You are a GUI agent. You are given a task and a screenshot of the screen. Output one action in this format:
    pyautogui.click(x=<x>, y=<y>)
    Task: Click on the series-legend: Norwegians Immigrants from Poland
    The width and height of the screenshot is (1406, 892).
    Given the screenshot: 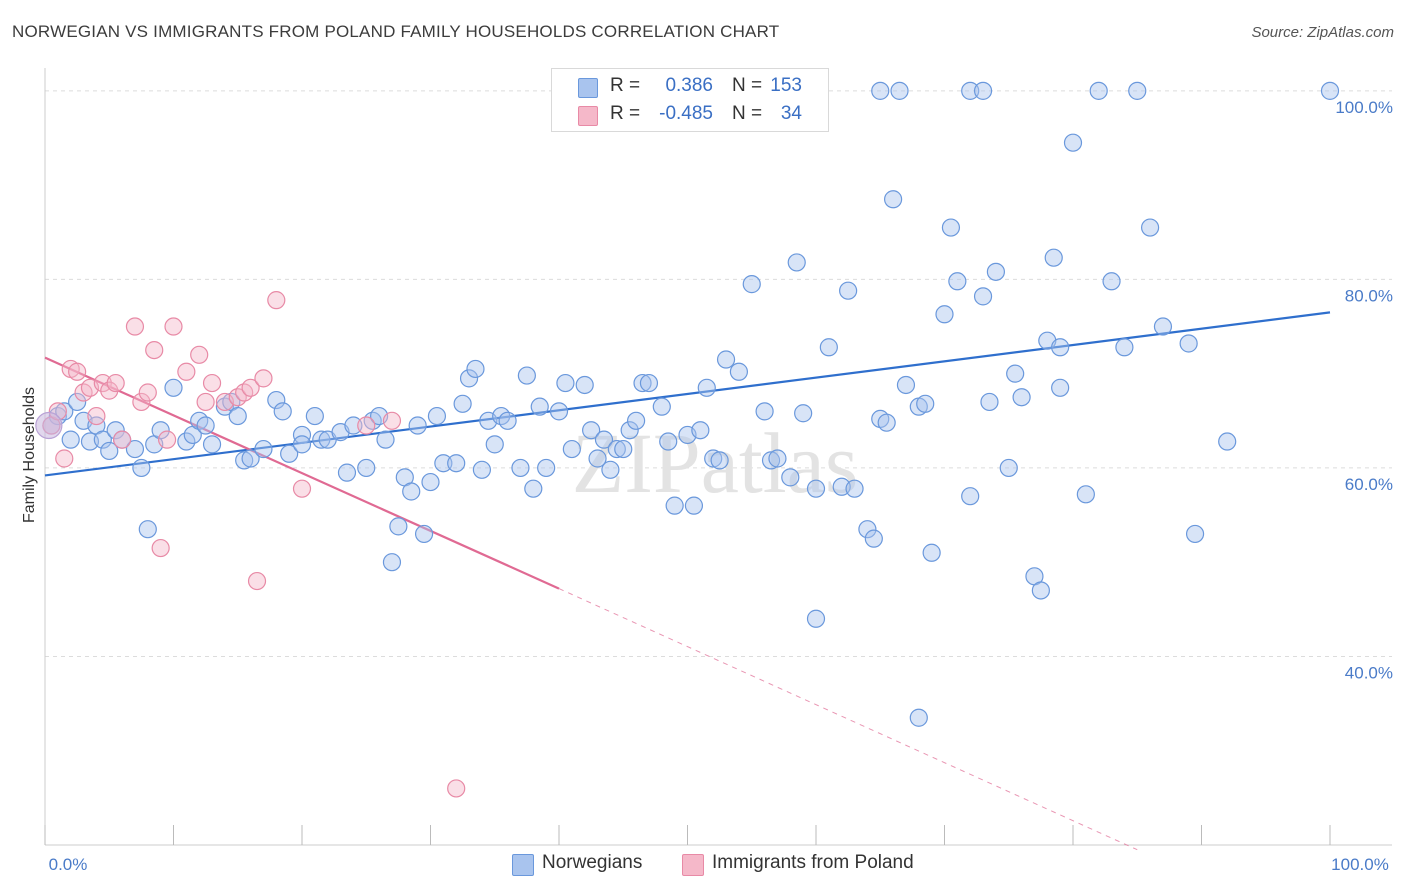 What is the action you would take?
    pyautogui.click(x=703, y=865)
    